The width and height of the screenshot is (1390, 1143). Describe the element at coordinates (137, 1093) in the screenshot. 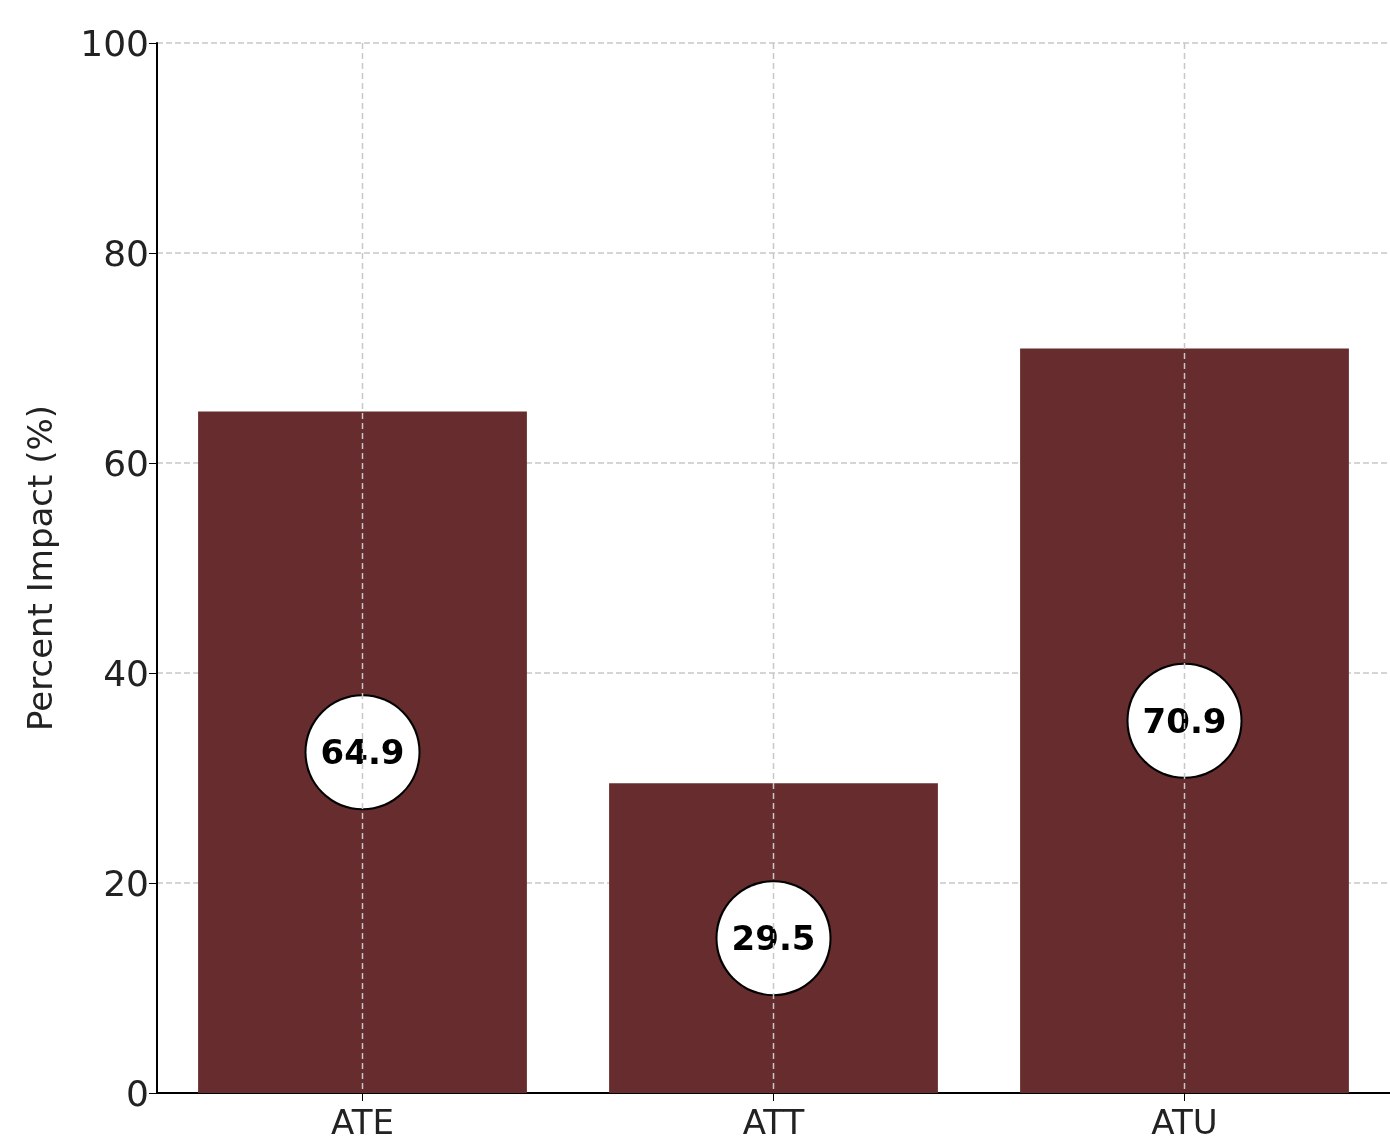

I see `y-tick-label: 0` at that location.